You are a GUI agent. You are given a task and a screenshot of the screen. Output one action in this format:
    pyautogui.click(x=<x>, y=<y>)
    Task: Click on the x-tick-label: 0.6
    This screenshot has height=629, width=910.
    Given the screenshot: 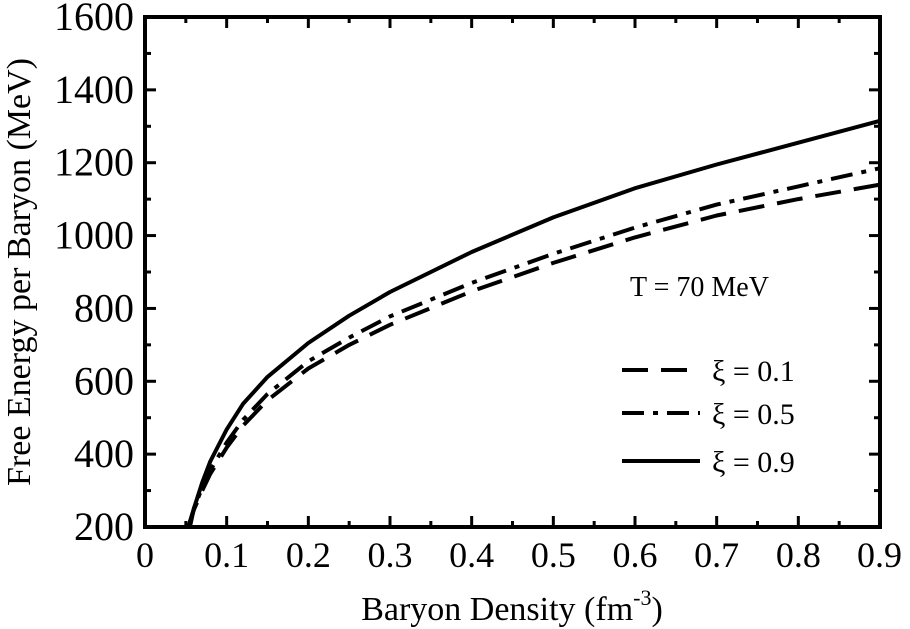 What is the action you would take?
    pyautogui.click(x=635, y=555)
    